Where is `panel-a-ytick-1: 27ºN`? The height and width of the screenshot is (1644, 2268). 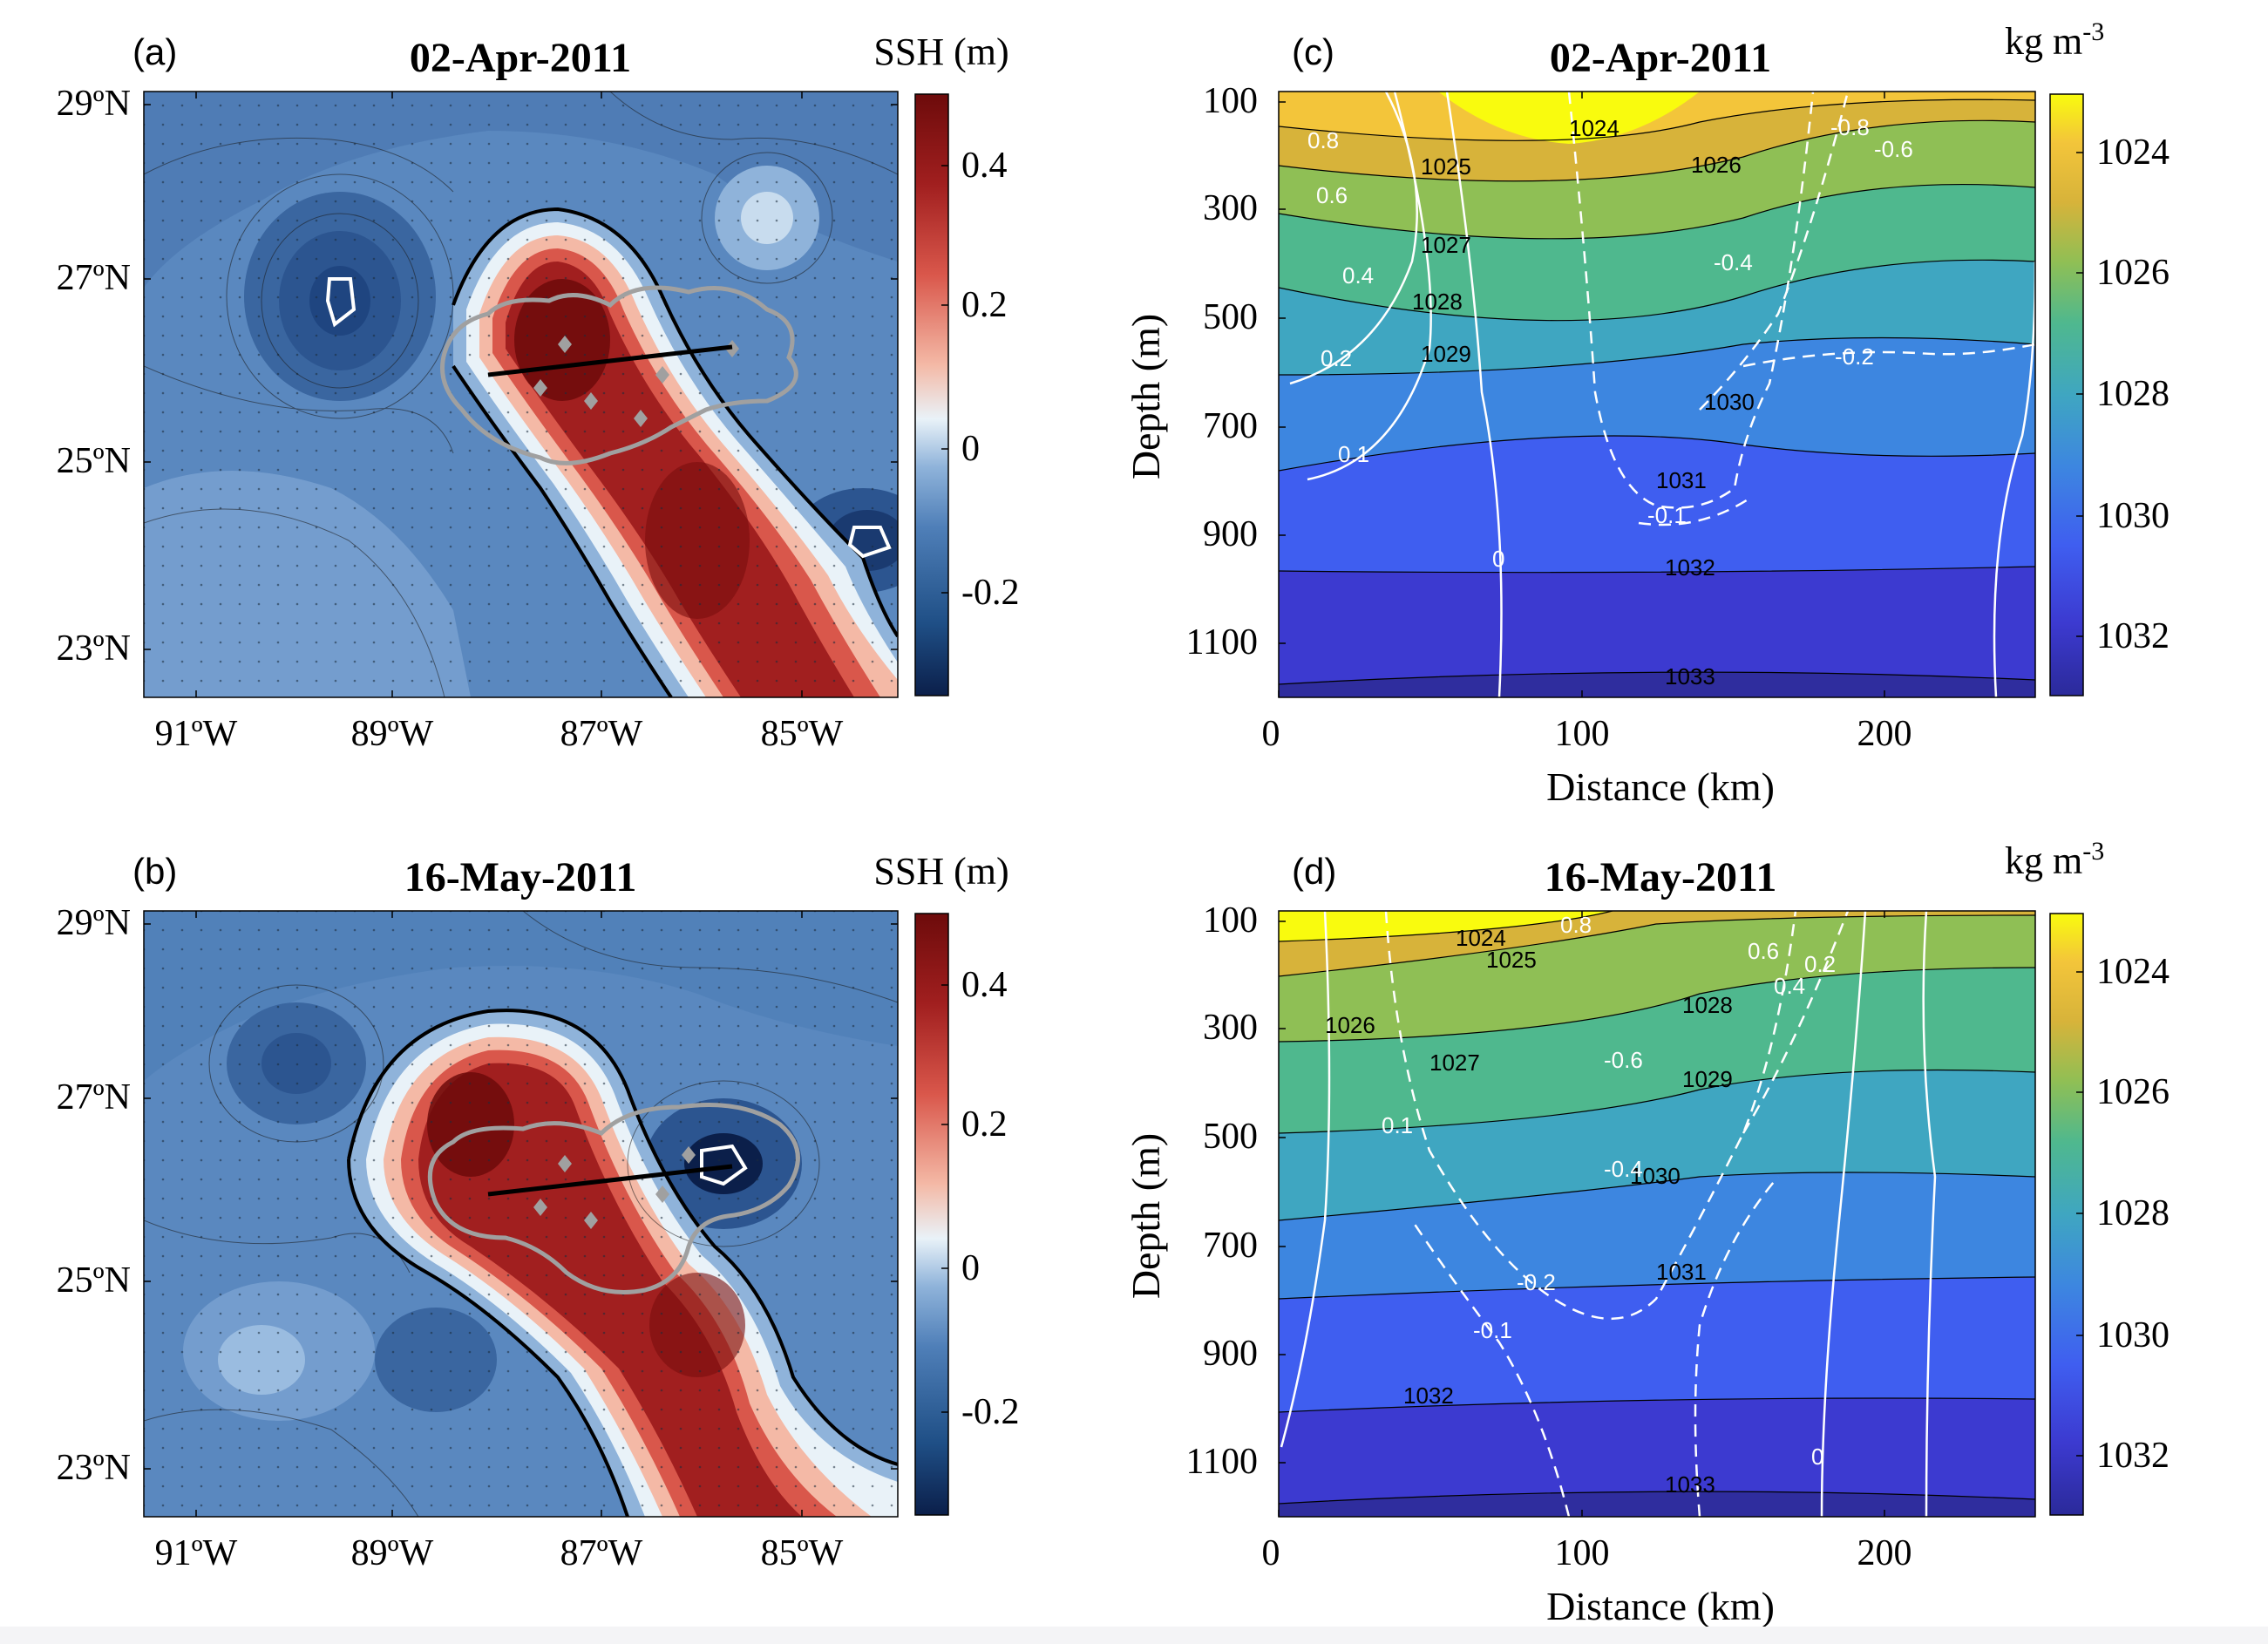
panel-a-ytick-1: 27ºN is located at coordinates (94, 278).